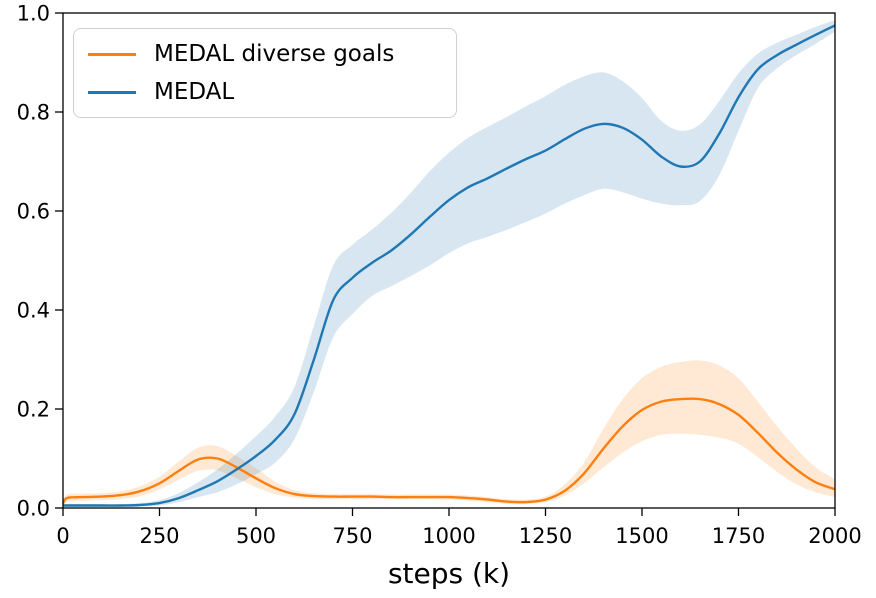  I want to click on x-tick-label: 1500, so click(641, 536).